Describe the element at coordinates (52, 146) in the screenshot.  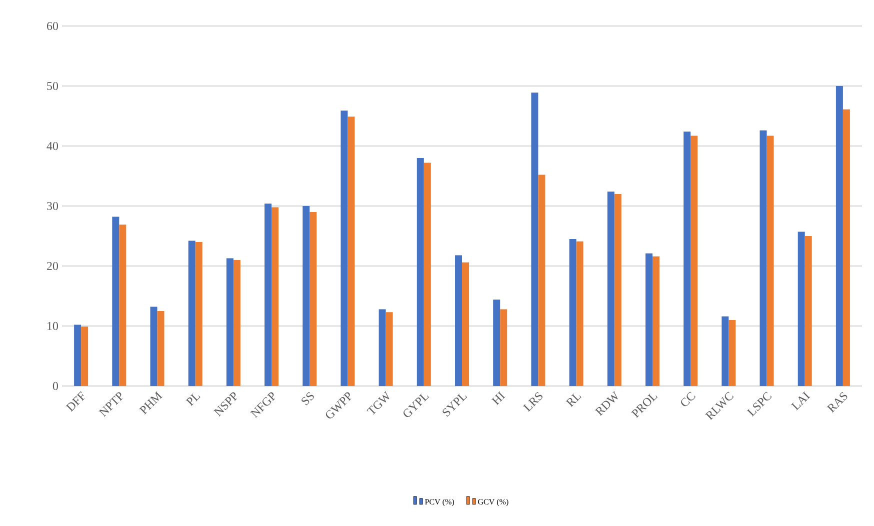
I see `y-tick-label: 40` at that location.